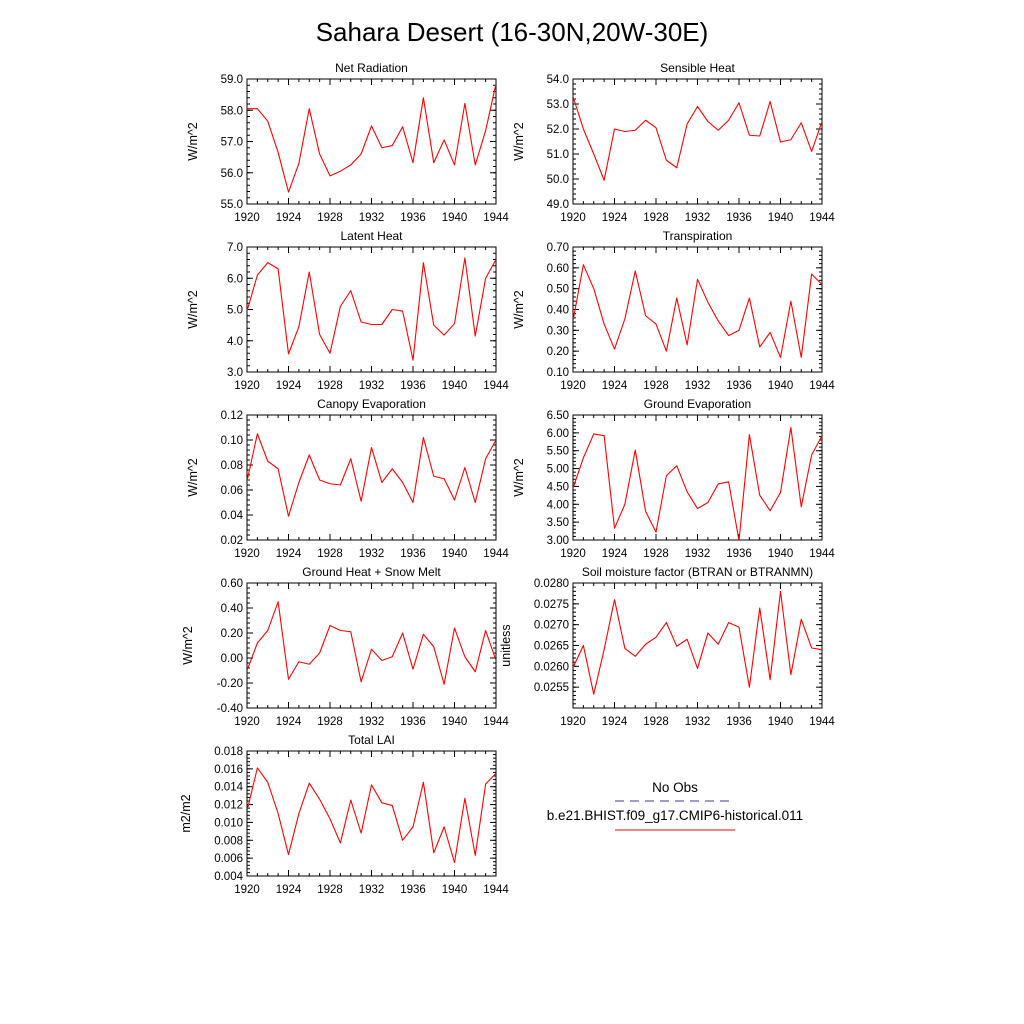 This screenshot has width=1024, height=1024. I want to click on y-tick-label: 0.50, so click(558, 290).